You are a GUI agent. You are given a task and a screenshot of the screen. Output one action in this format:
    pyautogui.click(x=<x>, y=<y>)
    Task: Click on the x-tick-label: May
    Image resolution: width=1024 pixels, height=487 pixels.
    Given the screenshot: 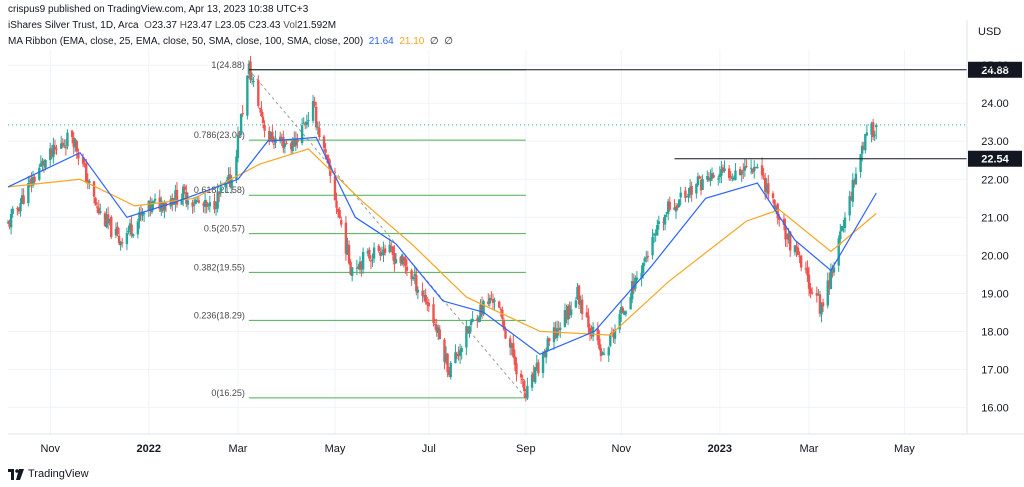 What is the action you would take?
    pyautogui.click(x=904, y=449)
    